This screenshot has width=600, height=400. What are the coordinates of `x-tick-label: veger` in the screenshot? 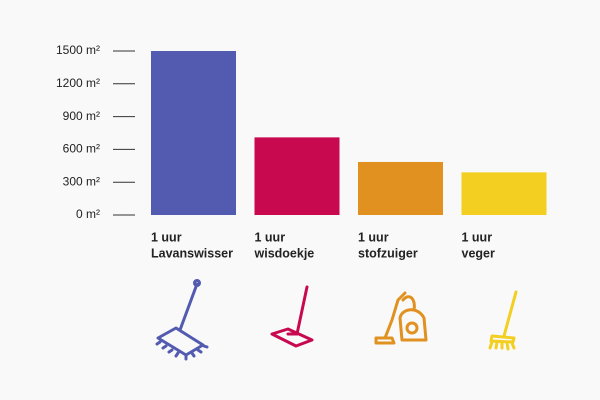 It's located at (478, 253).